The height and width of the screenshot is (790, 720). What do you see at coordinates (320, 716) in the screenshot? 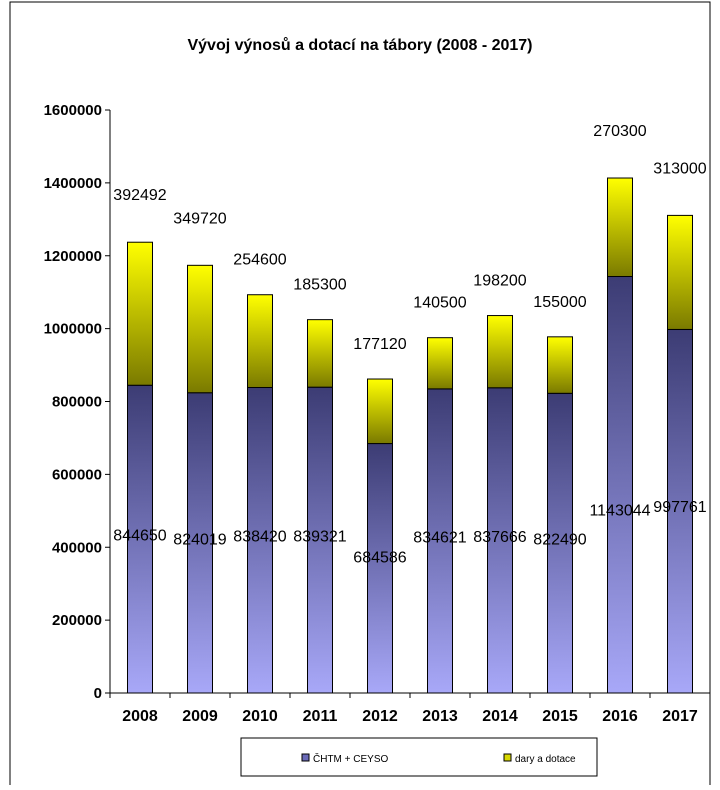
I see `x-tick-label: 2011` at bounding box center [320, 716].